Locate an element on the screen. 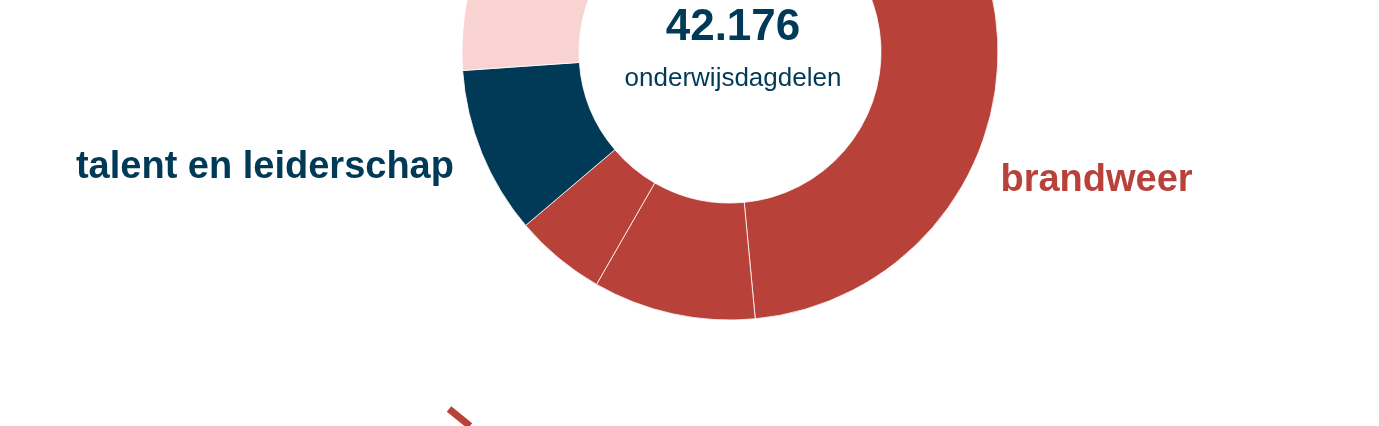 This screenshot has height=426, width=1379. chart-title: 42.176 is located at coordinates (733, 24).